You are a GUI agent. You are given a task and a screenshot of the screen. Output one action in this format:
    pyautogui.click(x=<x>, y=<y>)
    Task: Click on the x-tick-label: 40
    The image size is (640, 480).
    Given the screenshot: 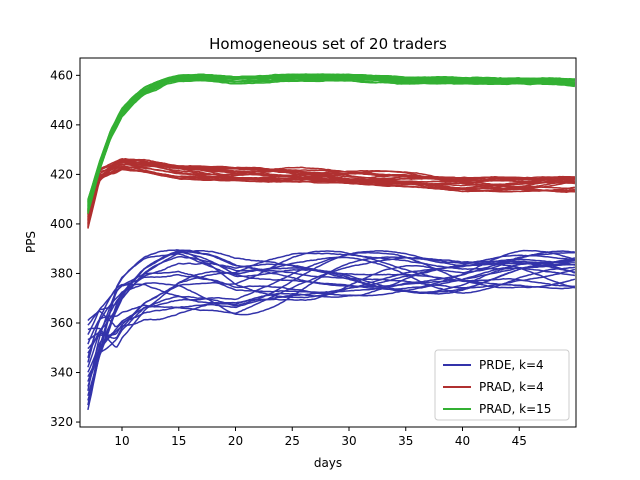 What is the action you would take?
    pyautogui.click(x=462, y=441)
    